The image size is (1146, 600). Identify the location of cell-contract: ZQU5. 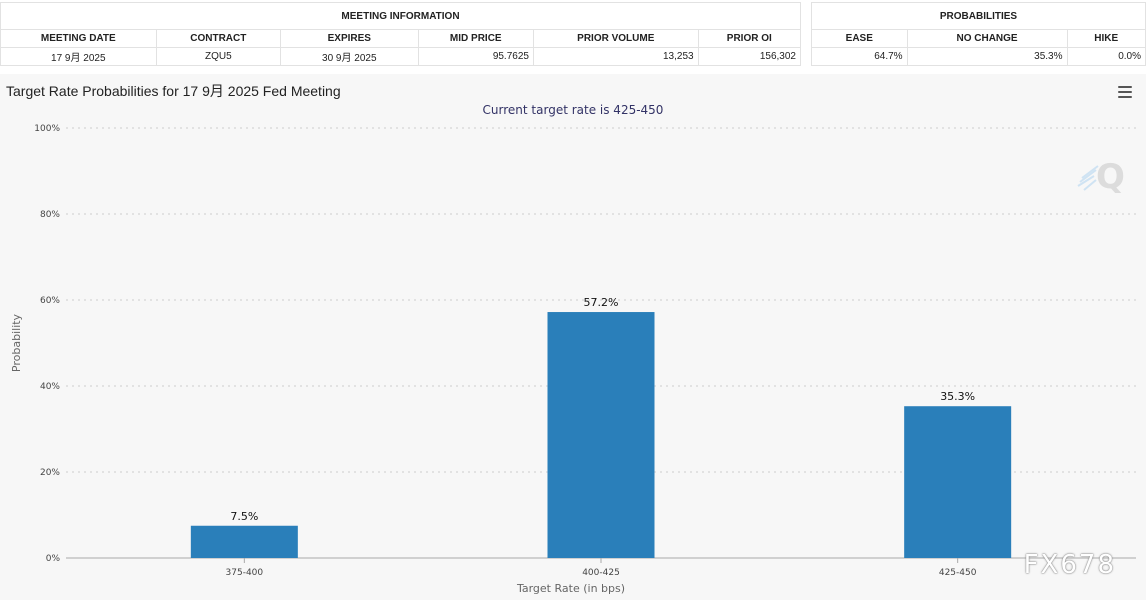
(218, 56).